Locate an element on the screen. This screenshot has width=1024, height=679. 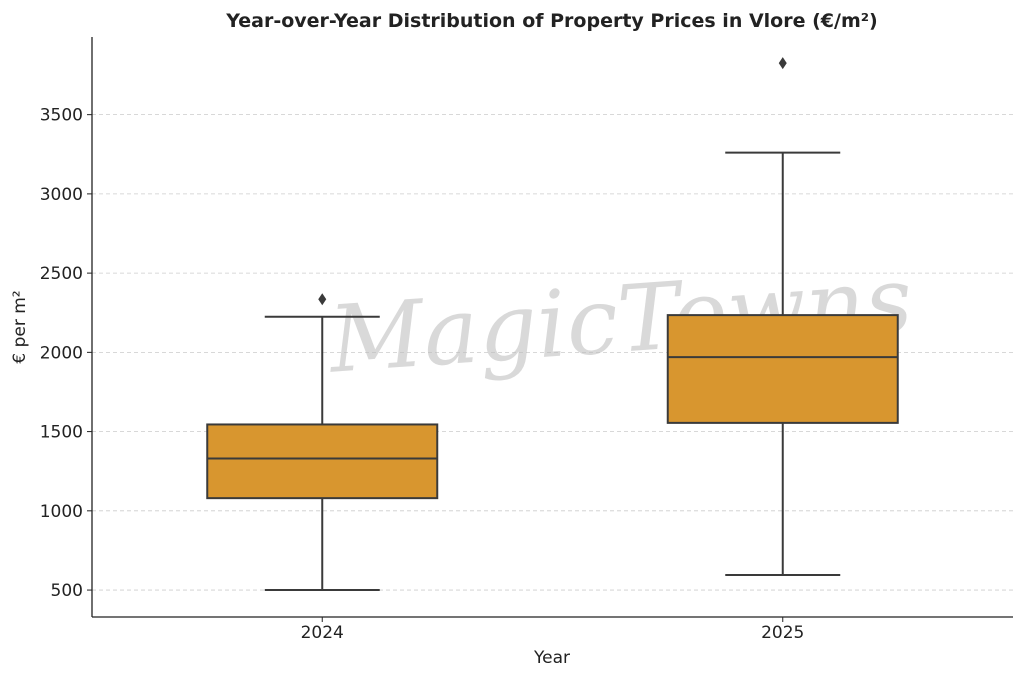
y-tick-label: 1000 is located at coordinates (61, 512).